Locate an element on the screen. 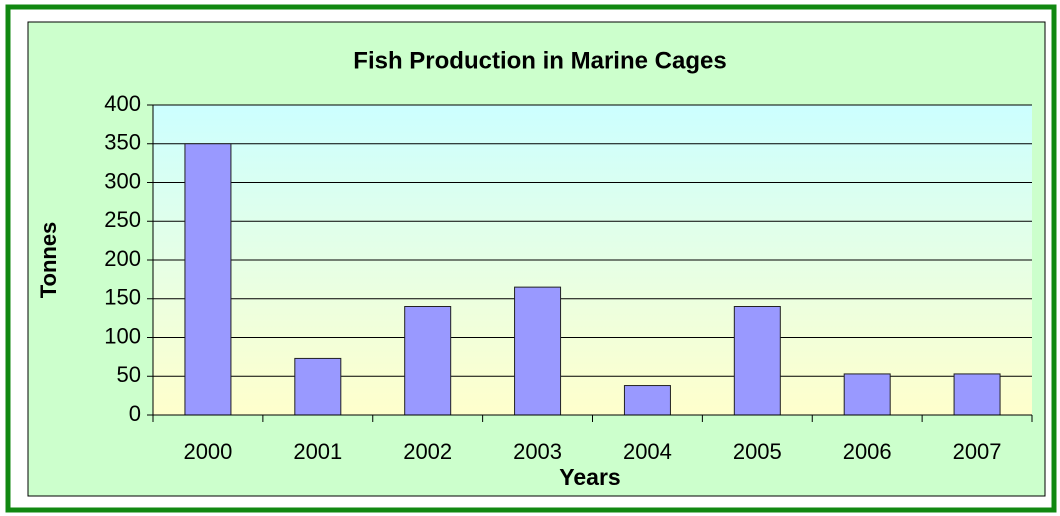  chart-title: Fish Production in Marine Cages is located at coordinates (539, 60).